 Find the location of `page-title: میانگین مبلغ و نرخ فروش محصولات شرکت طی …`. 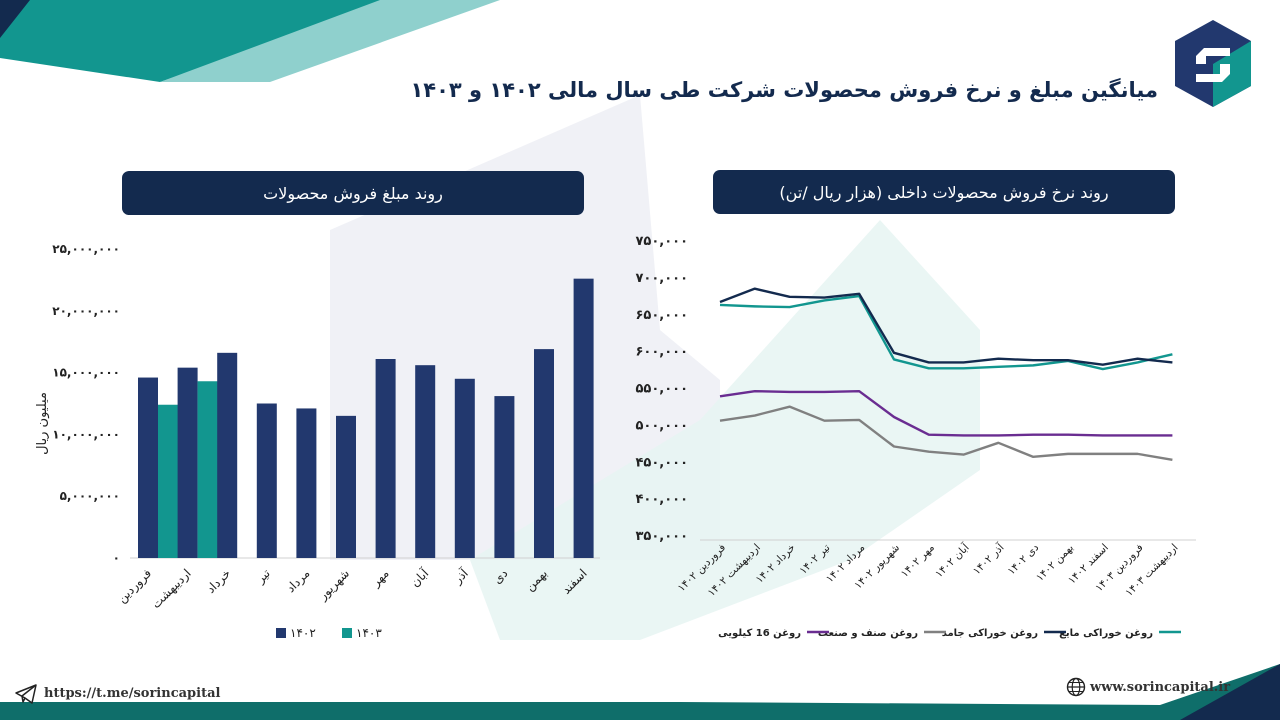

page-title: میانگین مبلغ و نرخ فروش محصولات شرکت طی … is located at coordinates (784, 90).